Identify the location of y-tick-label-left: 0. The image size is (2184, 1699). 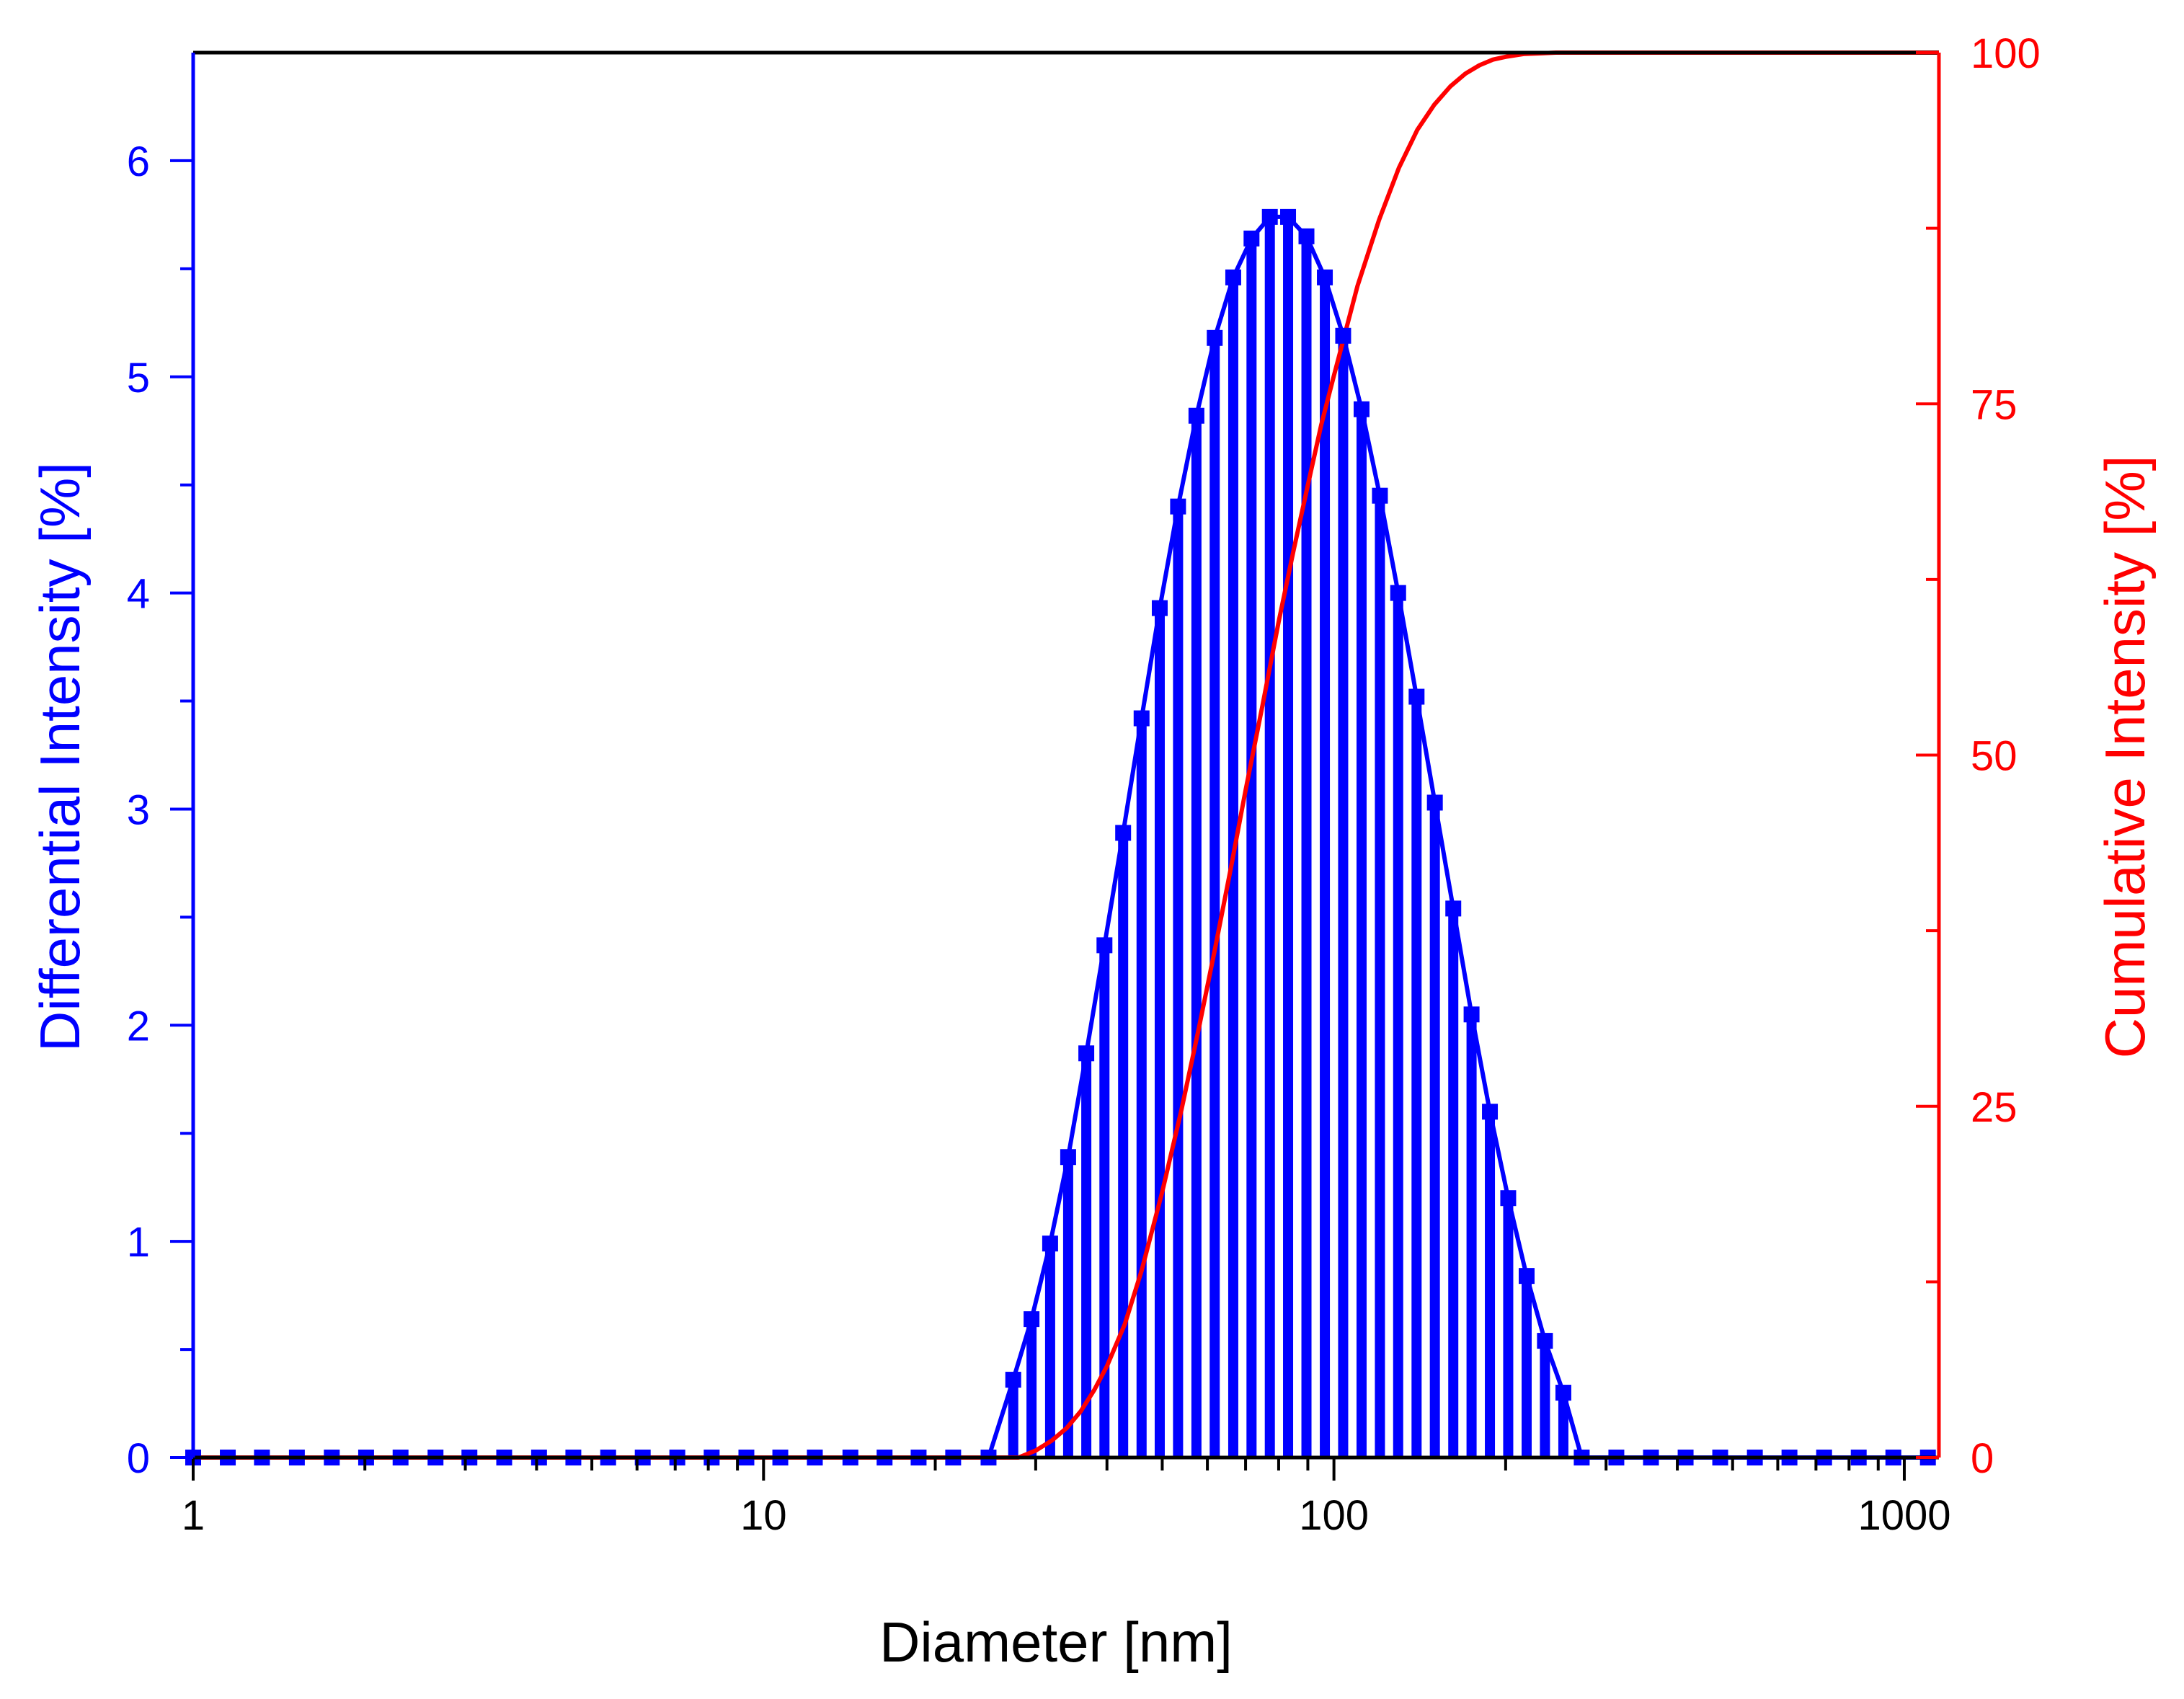
(138, 1459).